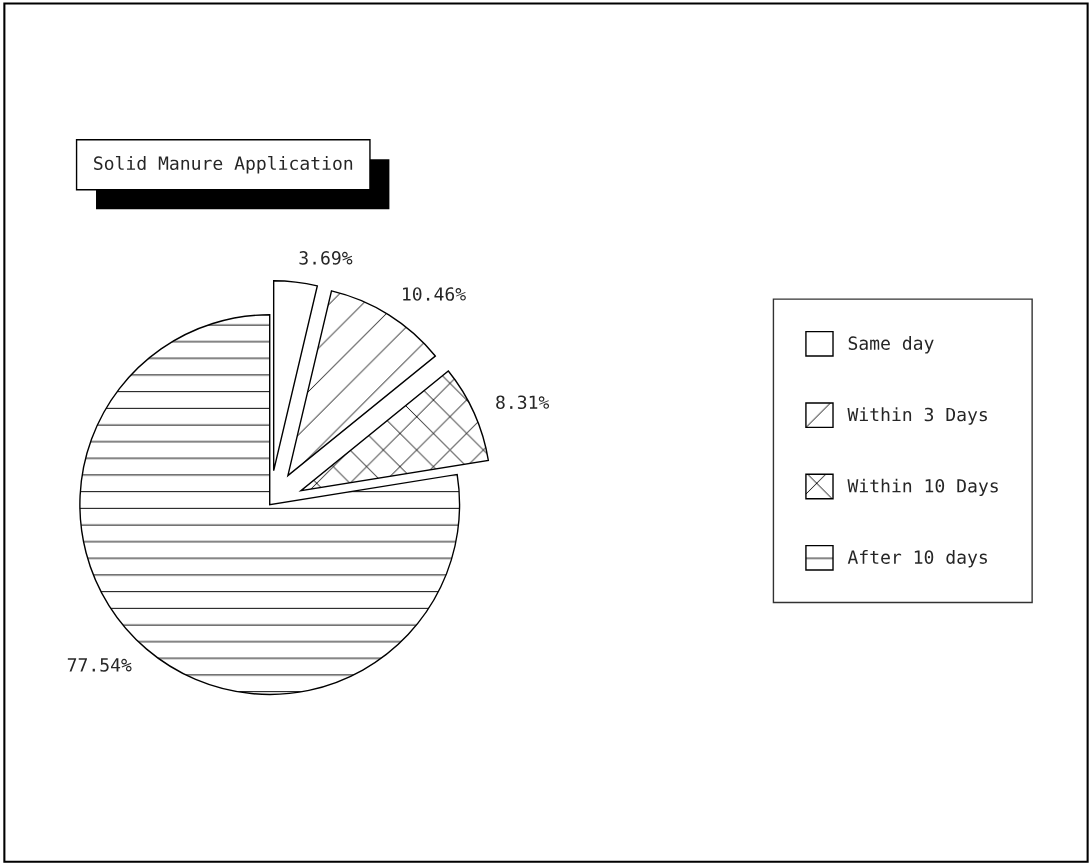 Image resolution: width=1092 pixels, height=867 pixels. I want to click on data-label: 3.69%, so click(326, 258).